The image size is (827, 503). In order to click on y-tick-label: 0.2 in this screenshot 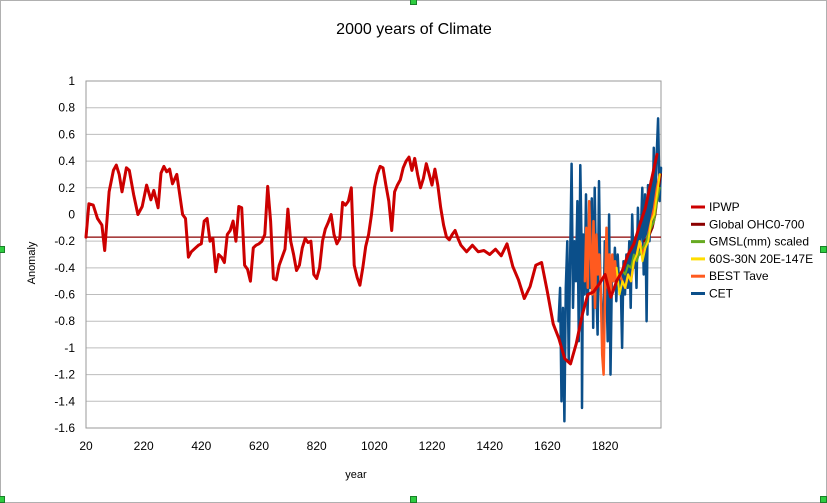, I will do `click(66, 188)`.